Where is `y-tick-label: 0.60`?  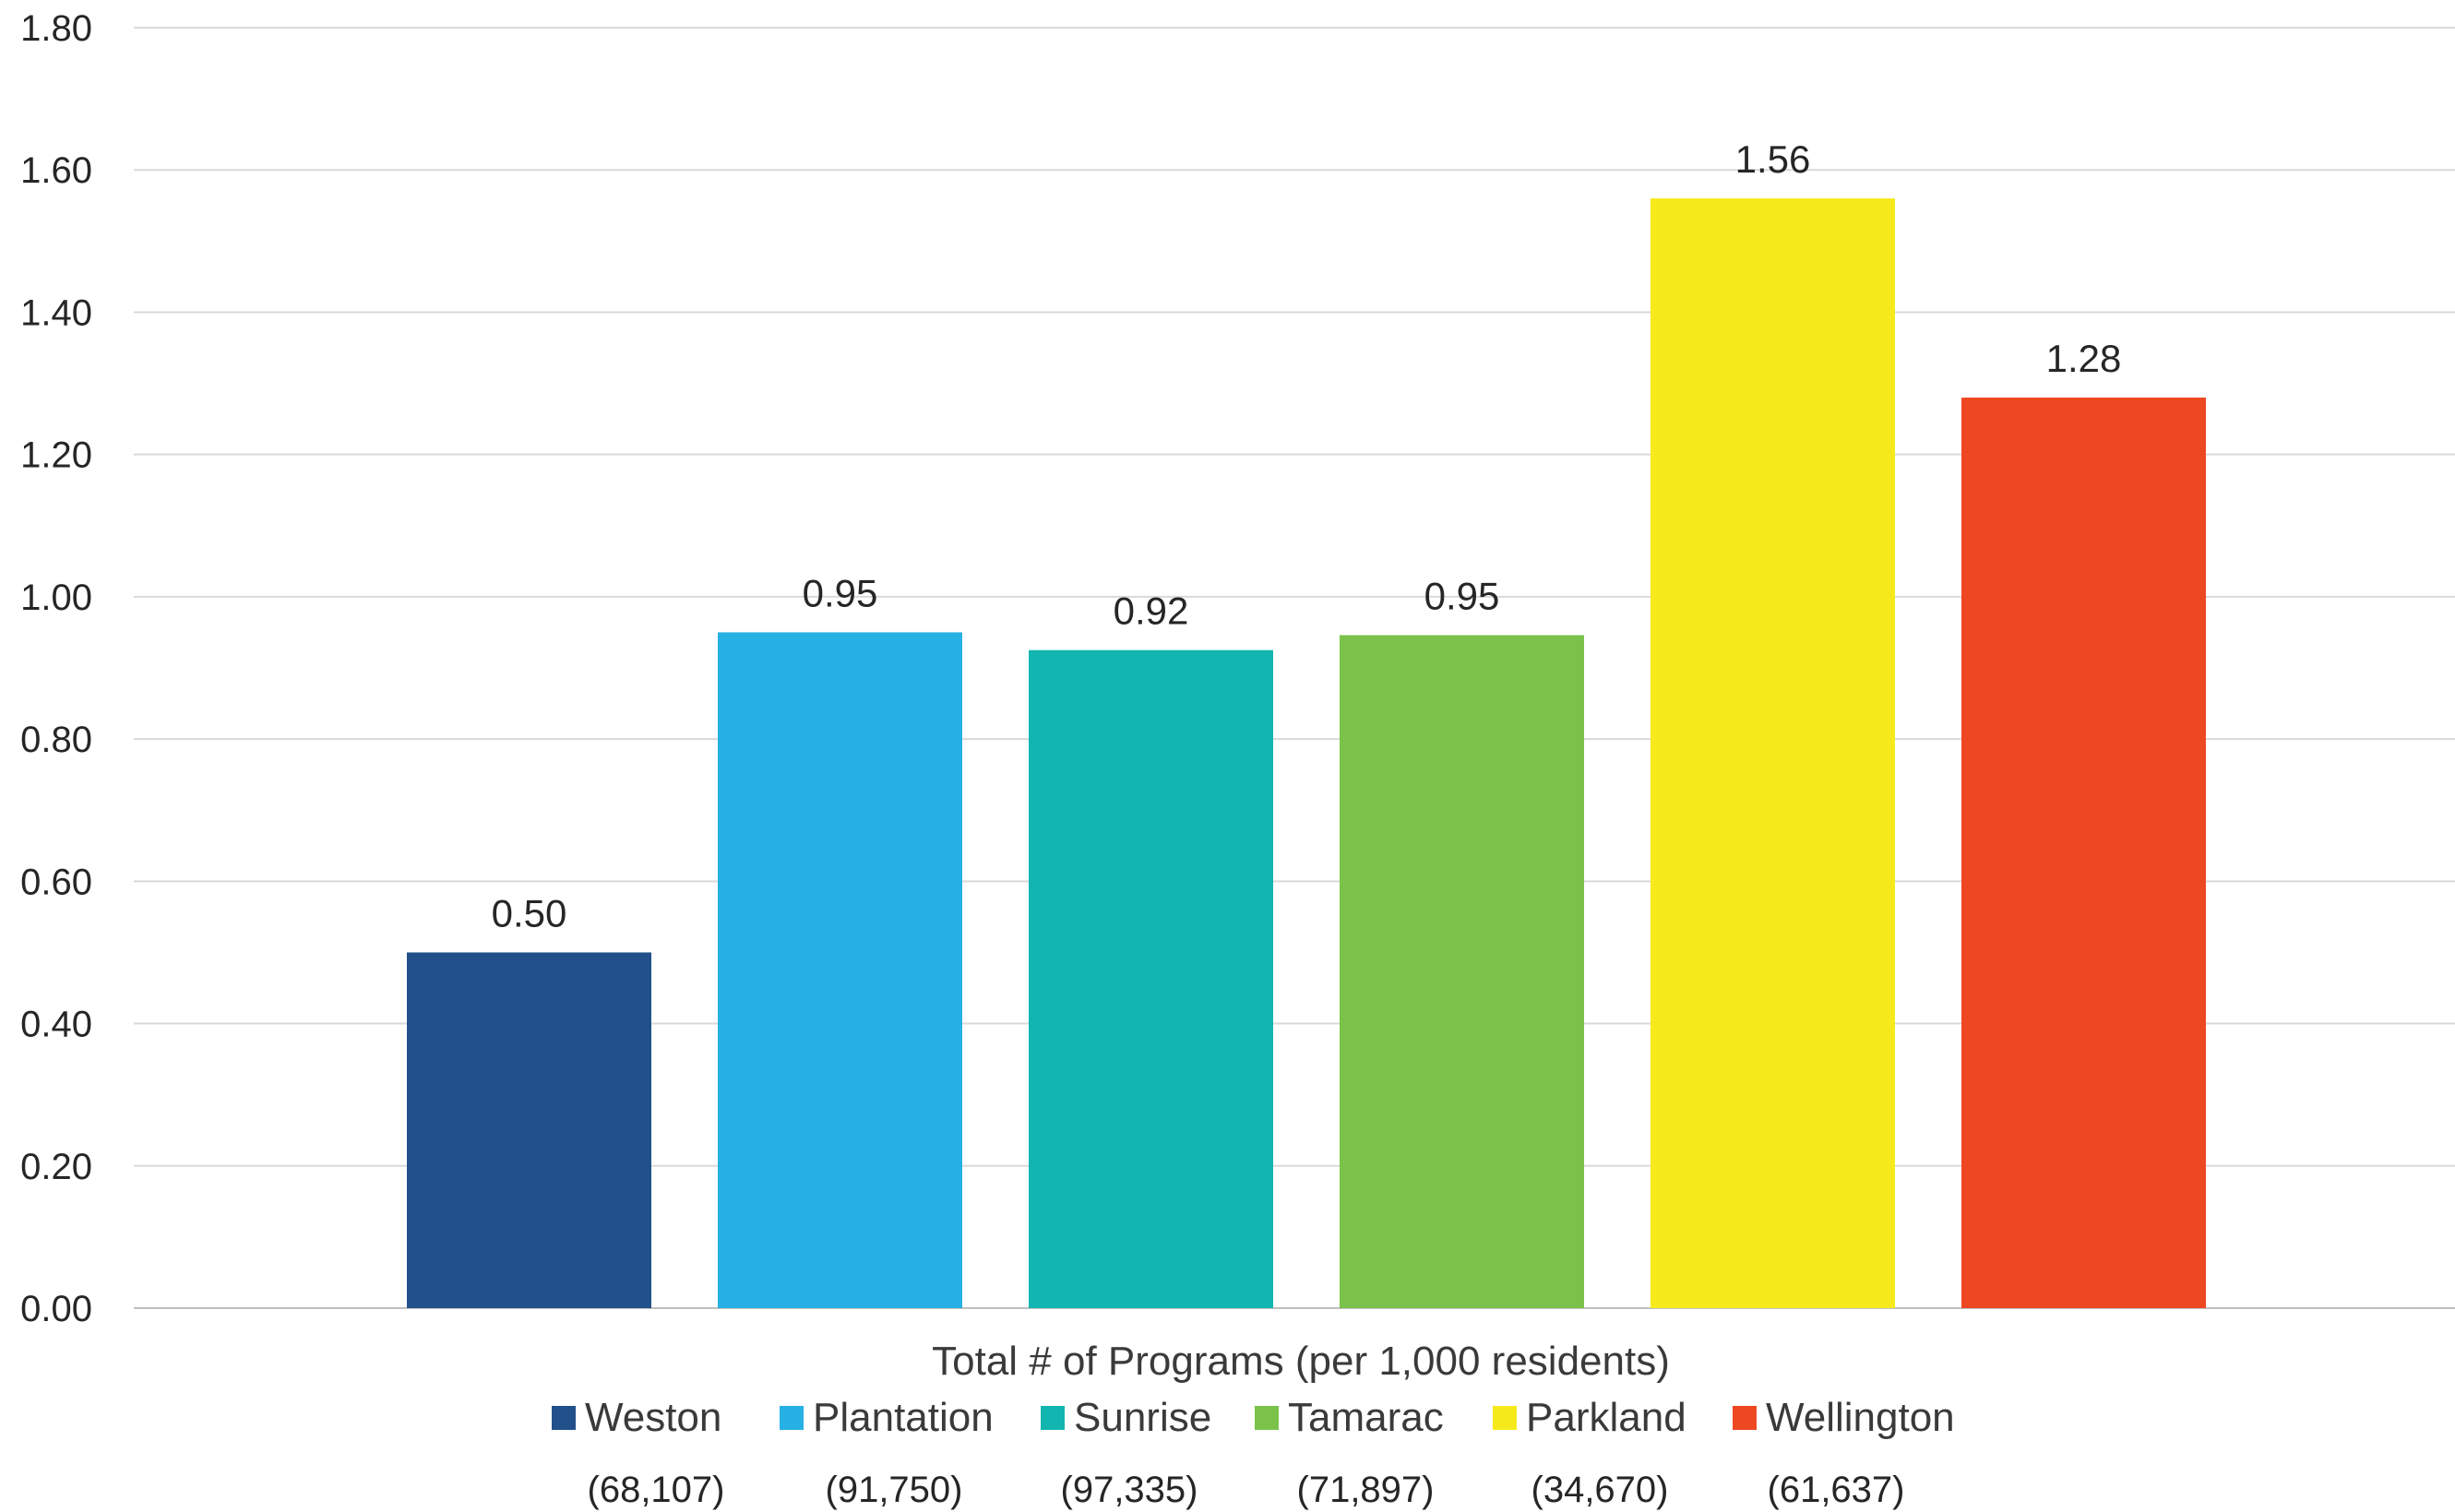 y-tick-label: 0.60 is located at coordinates (56, 882).